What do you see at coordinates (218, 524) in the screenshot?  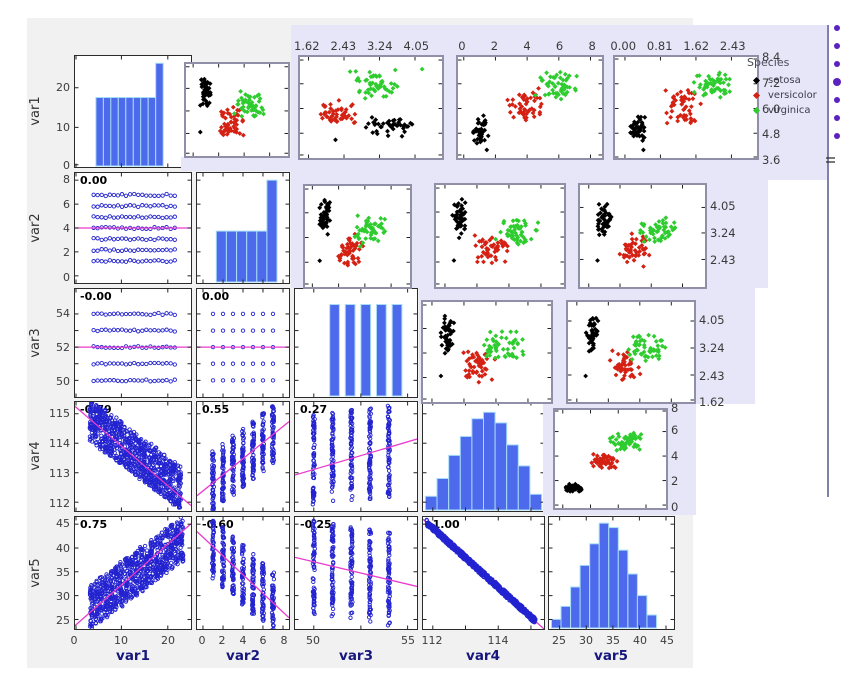 I see `corr-label-5-2: -0.60` at bounding box center [218, 524].